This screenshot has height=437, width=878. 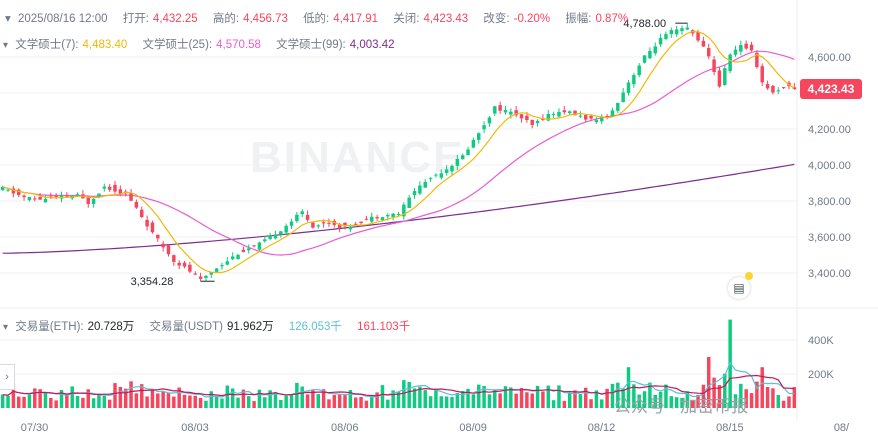 What do you see at coordinates (749, 276) in the screenshot?
I see `notification-dot` at bounding box center [749, 276].